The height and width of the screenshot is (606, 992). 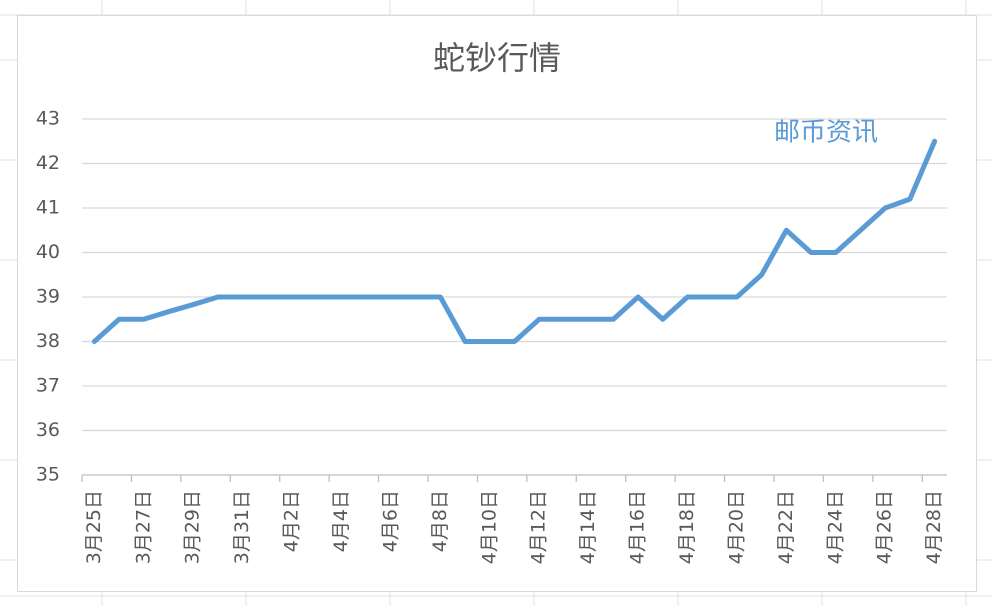 I want to click on x-tick-label: 4月20日, so click(x=736, y=527).